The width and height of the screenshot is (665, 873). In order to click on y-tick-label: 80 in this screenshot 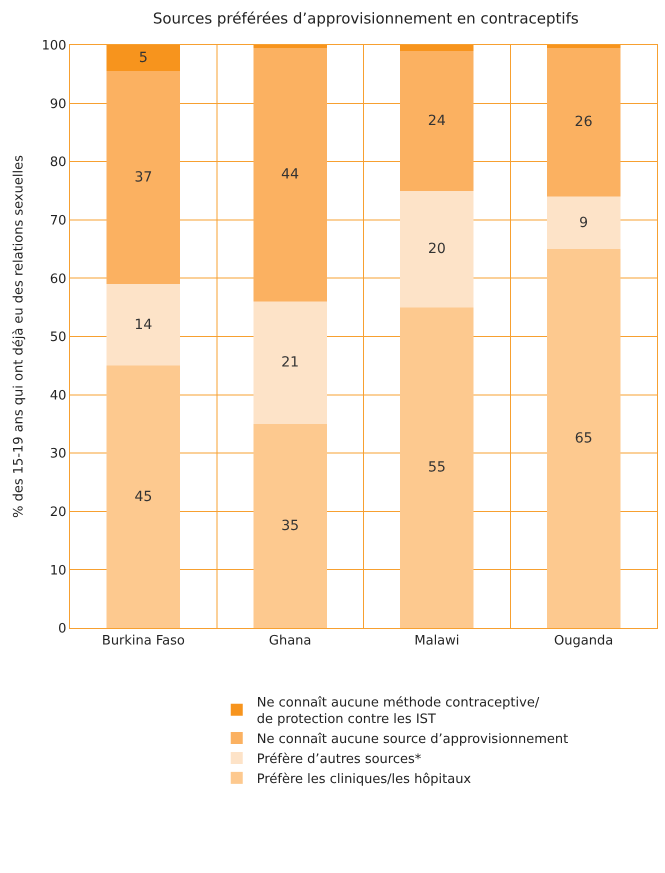, I will do `click(58, 162)`.